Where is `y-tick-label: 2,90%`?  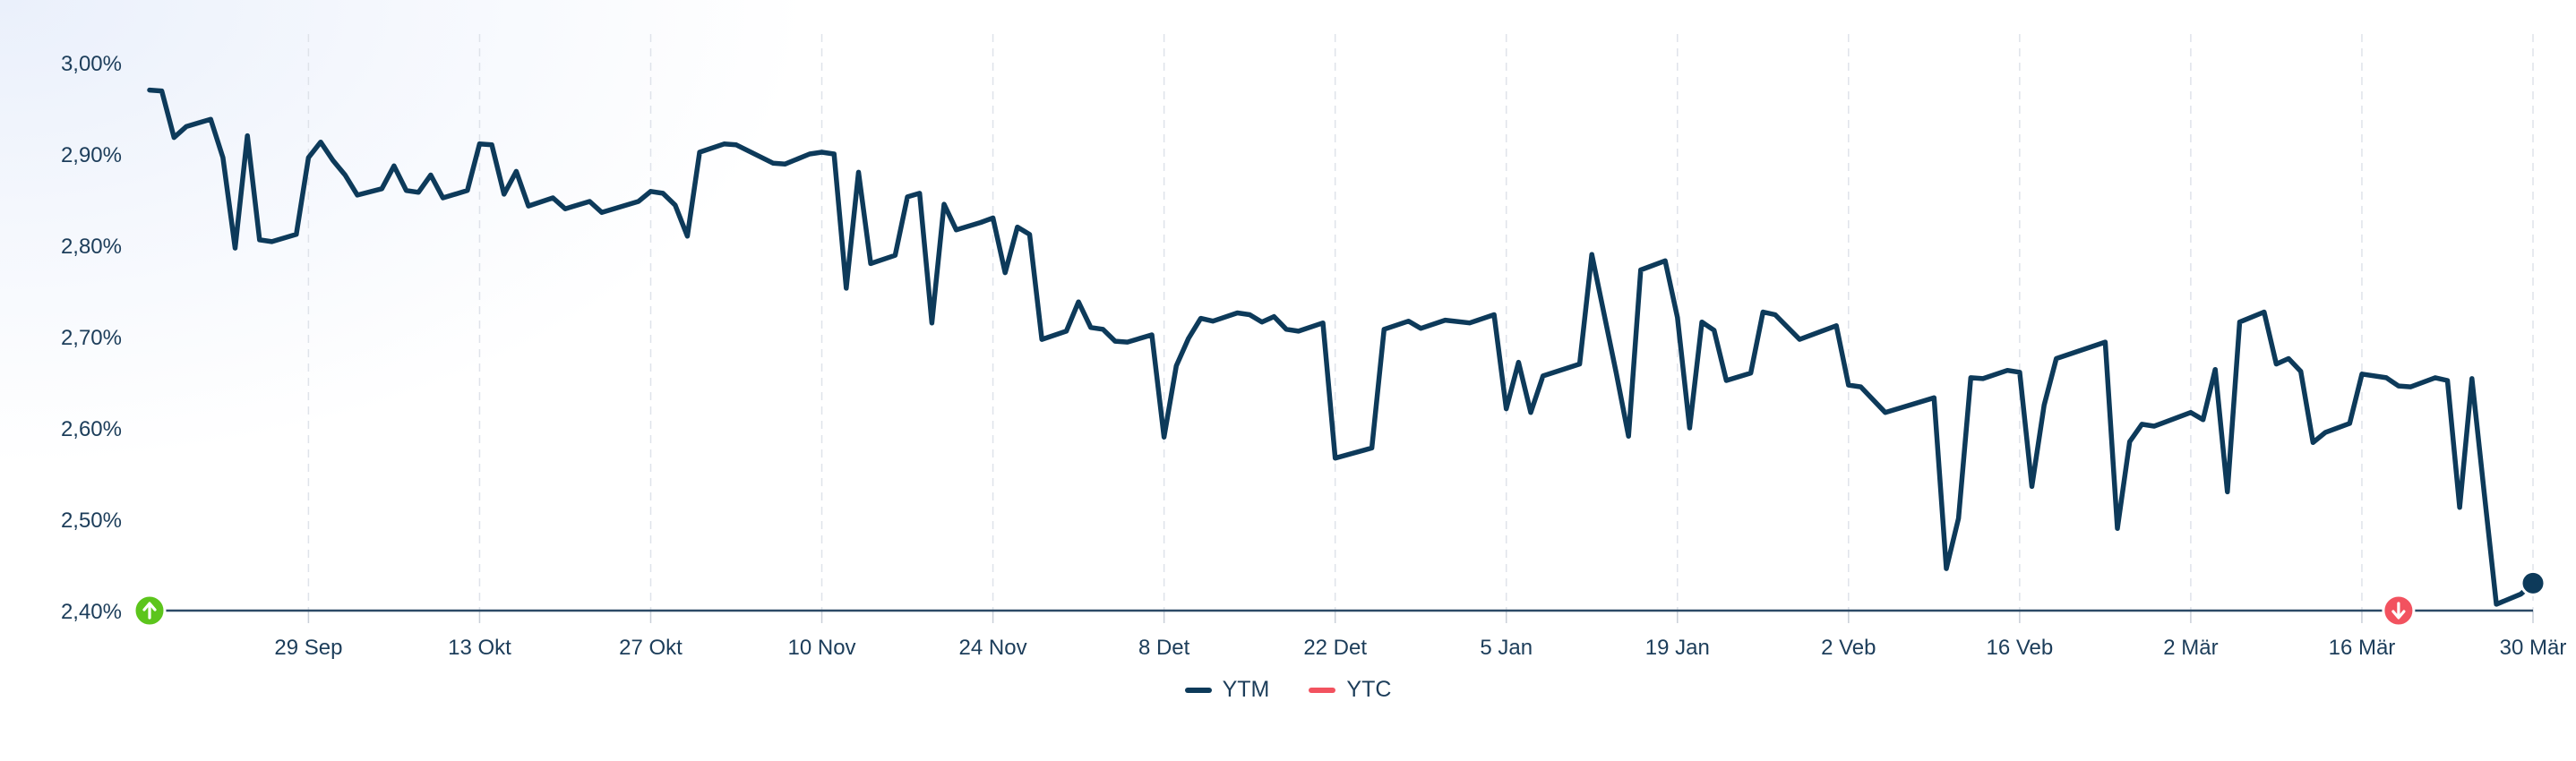 y-tick-label: 2,90% is located at coordinates (91, 155).